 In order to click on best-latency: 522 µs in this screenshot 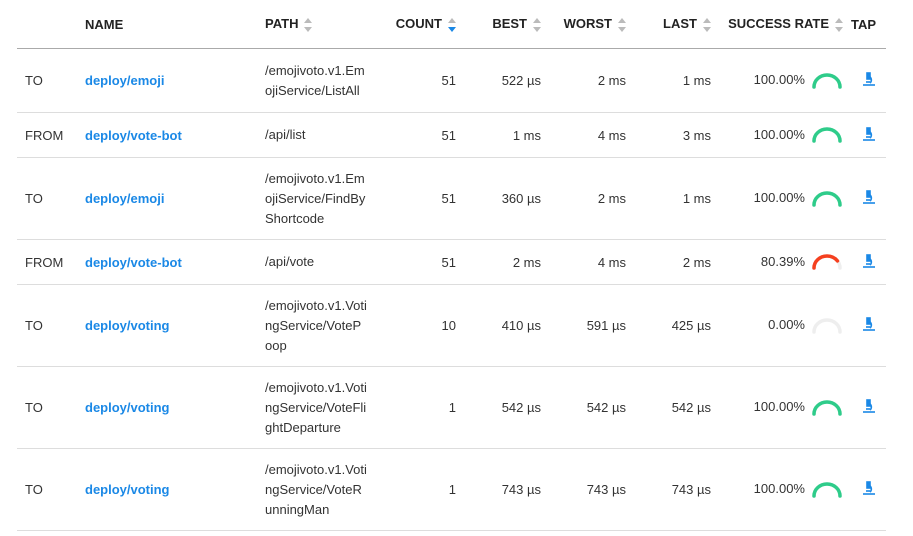, I will do `click(506, 80)`.